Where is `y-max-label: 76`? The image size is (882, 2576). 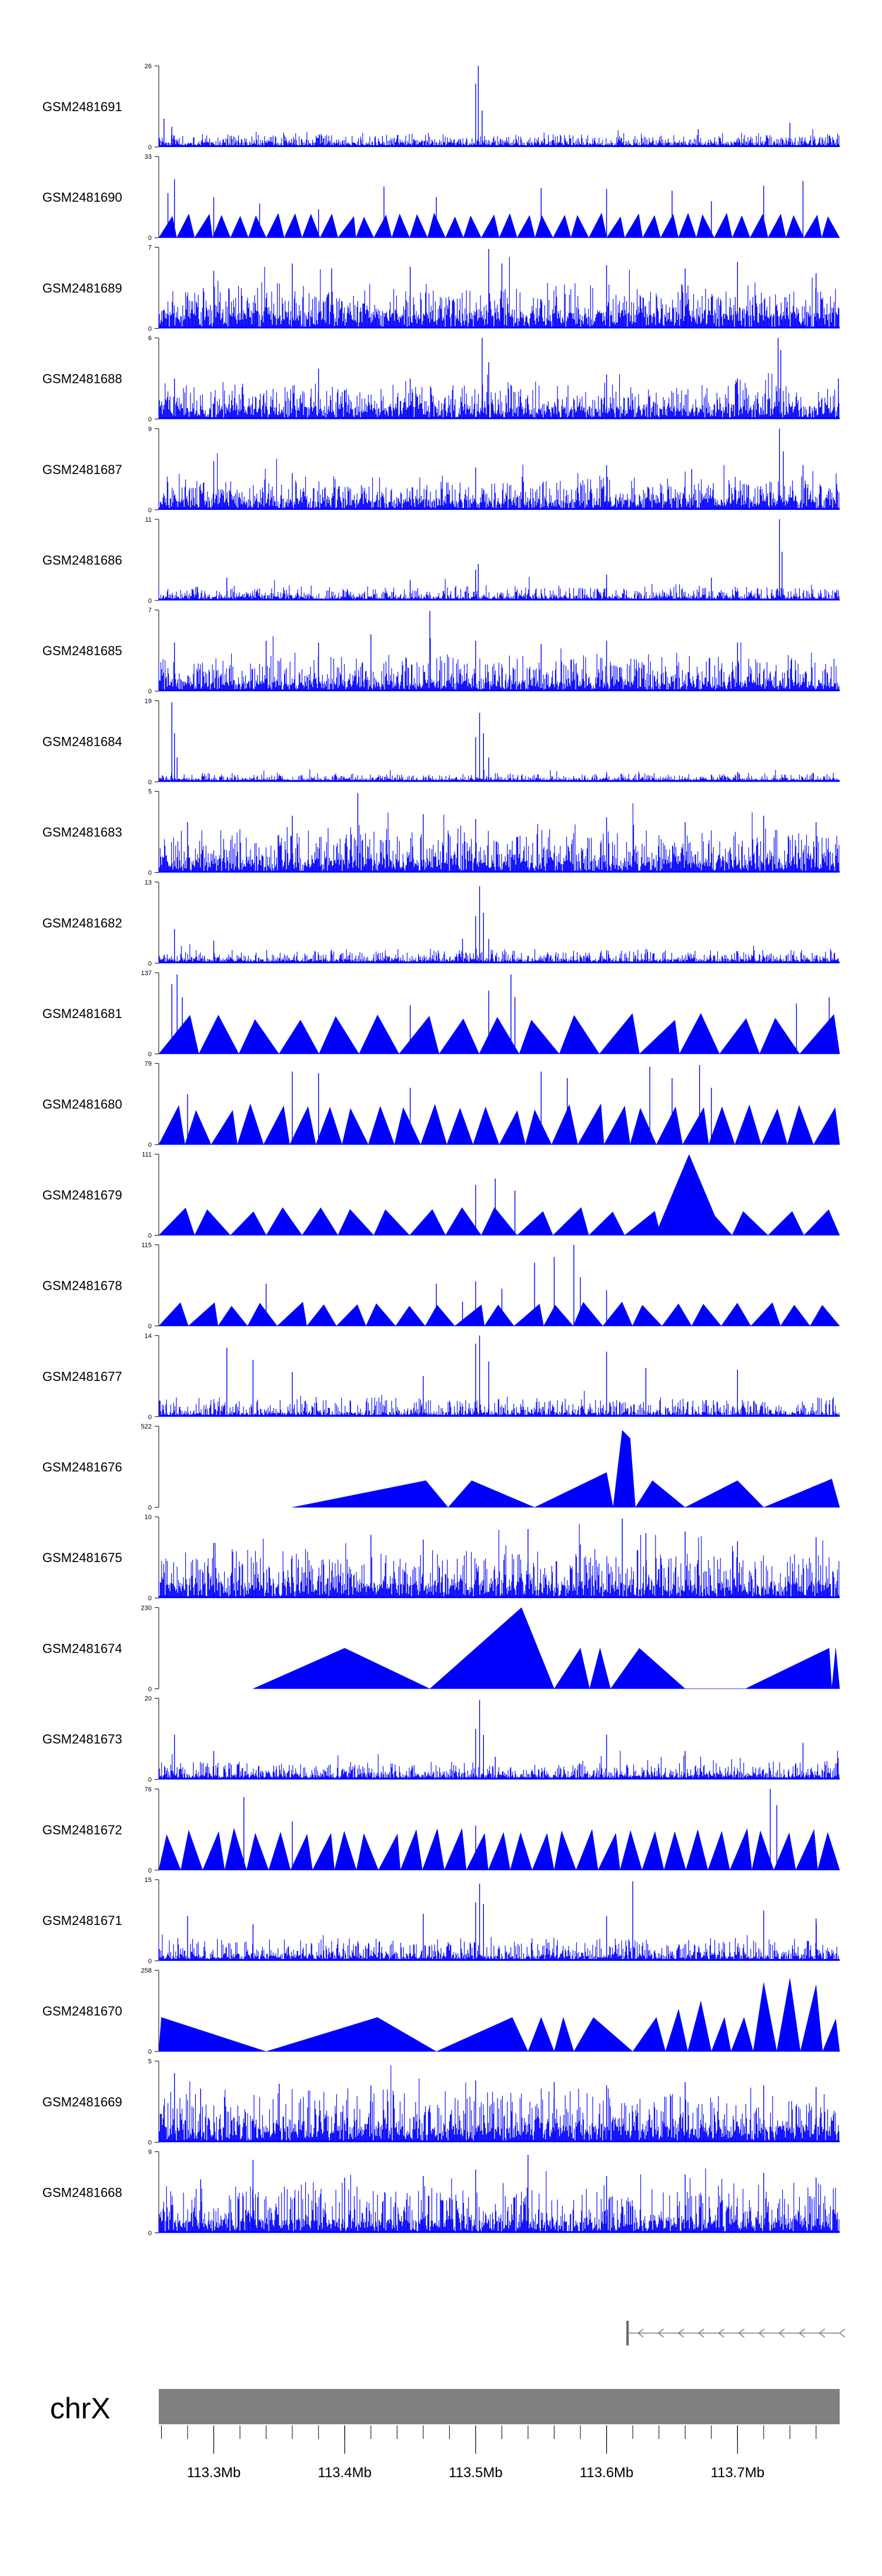 y-max-label: 76 is located at coordinates (148, 1789).